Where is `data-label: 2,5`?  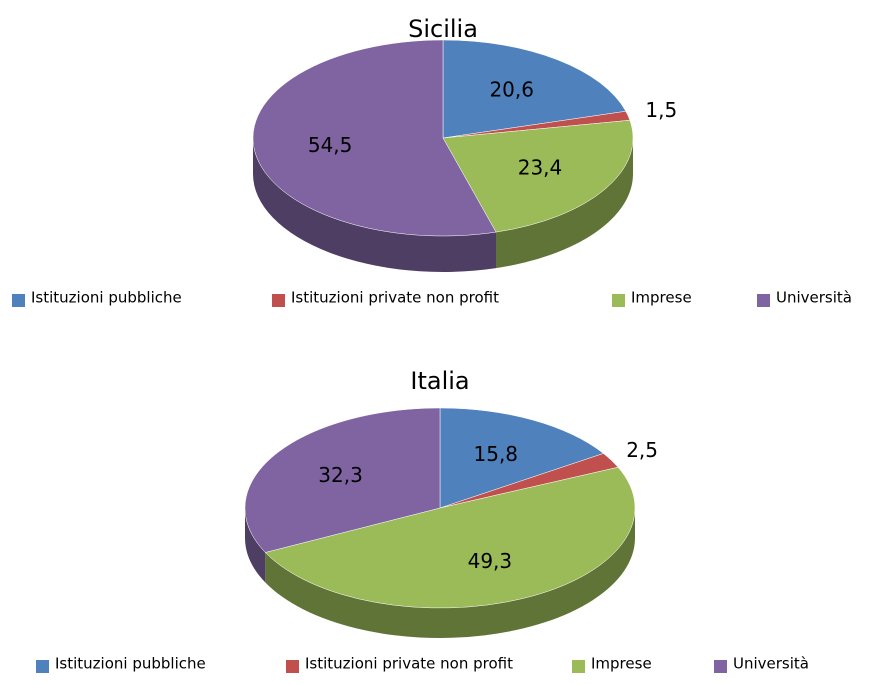
data-label: 2,5 is located at coordinates (642, 450).